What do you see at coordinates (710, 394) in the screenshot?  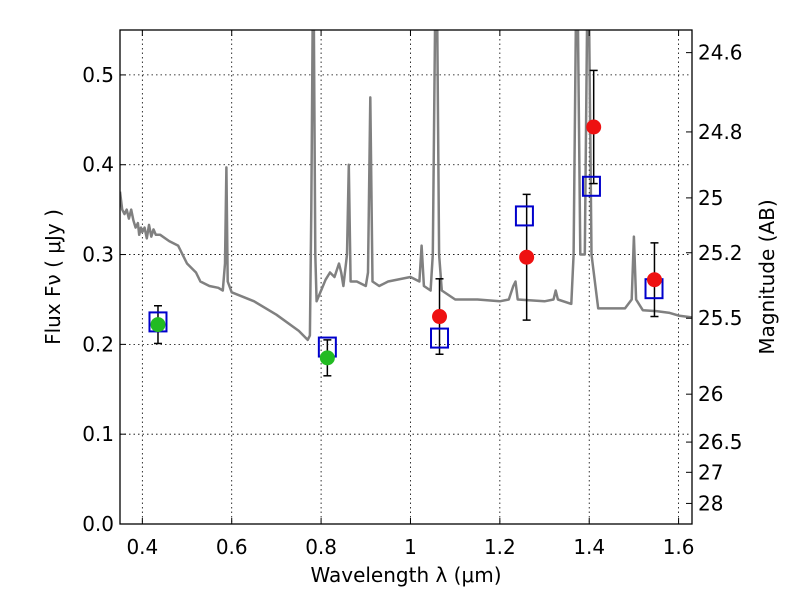 I see `right-tick-label: 26` at bounding box center [710, 394].